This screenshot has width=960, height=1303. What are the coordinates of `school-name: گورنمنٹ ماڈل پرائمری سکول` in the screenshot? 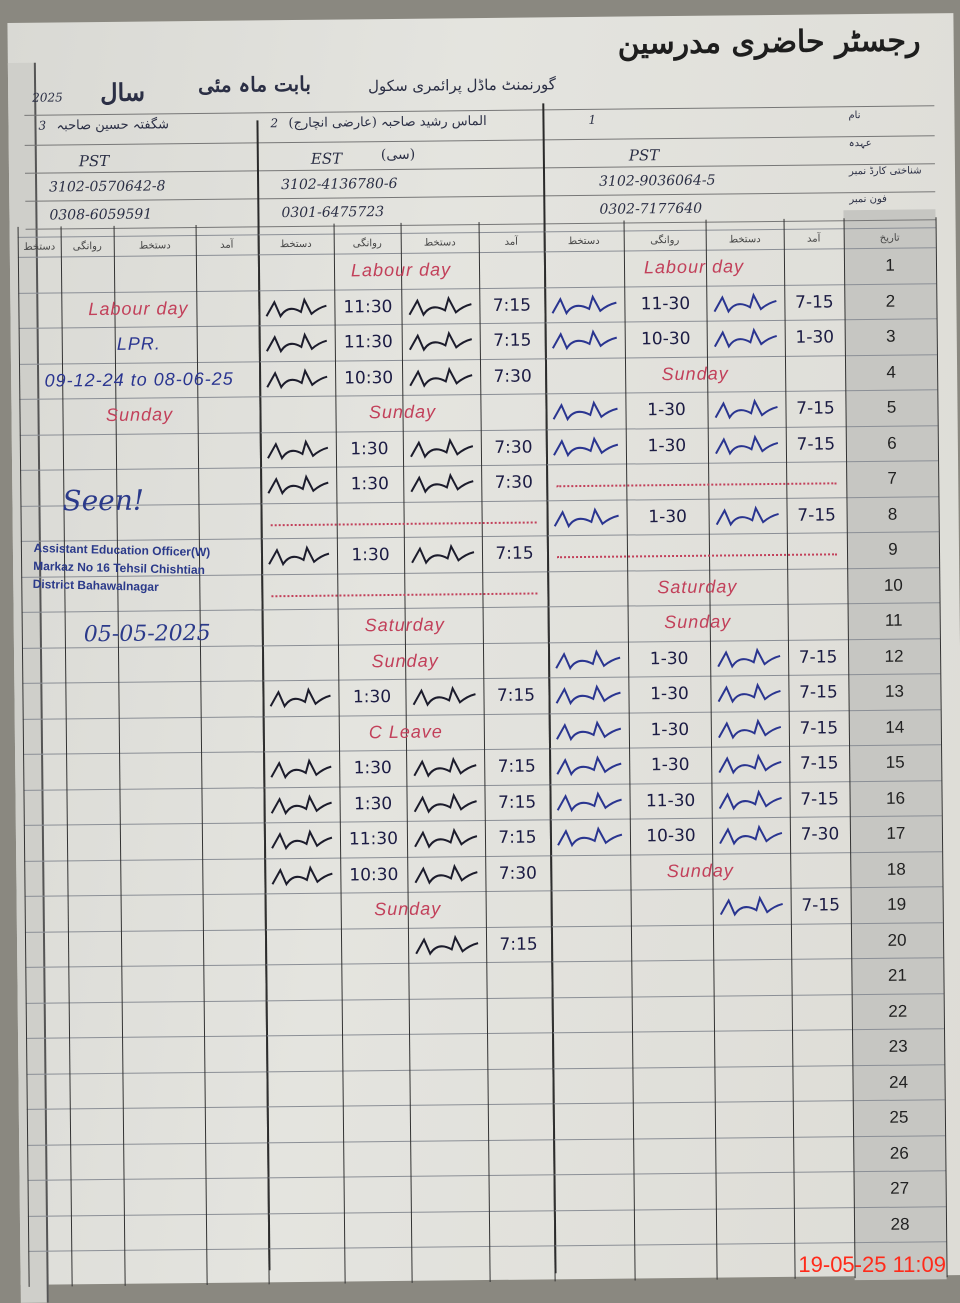 It's located at (462, 85).